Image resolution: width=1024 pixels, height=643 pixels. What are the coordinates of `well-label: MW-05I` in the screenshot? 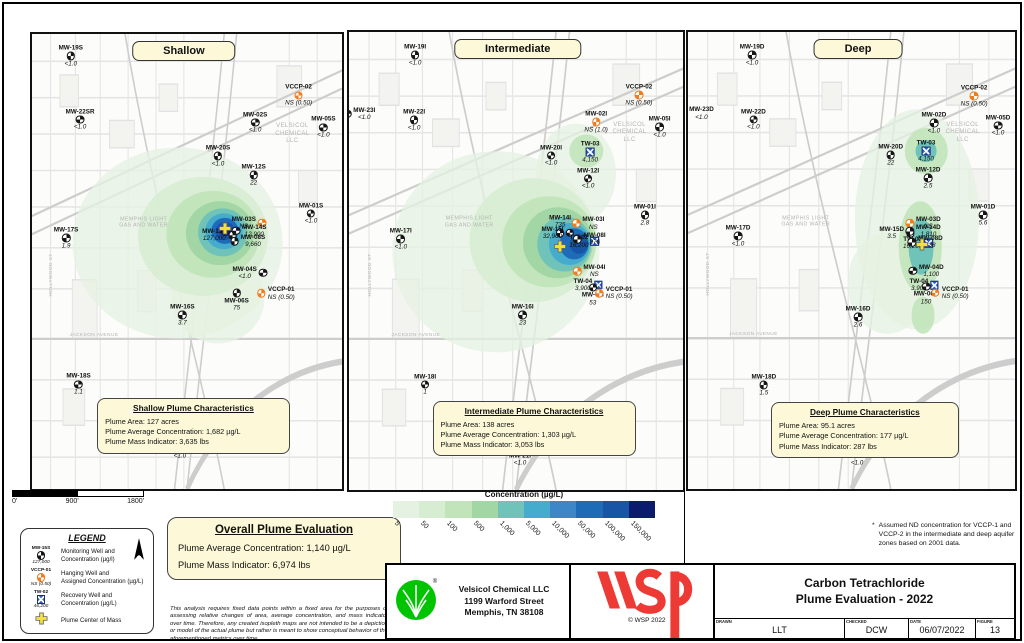 It's located at (659, 119).